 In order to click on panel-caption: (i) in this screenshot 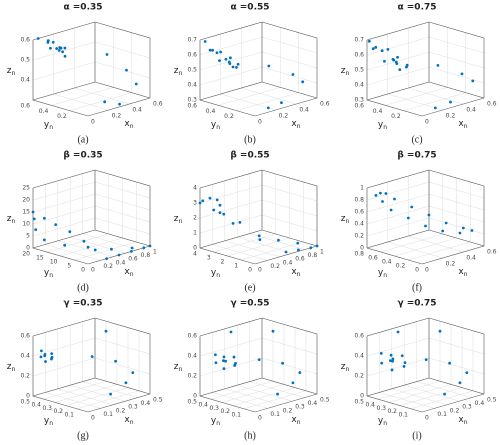, I will do `click(416, 435)`.